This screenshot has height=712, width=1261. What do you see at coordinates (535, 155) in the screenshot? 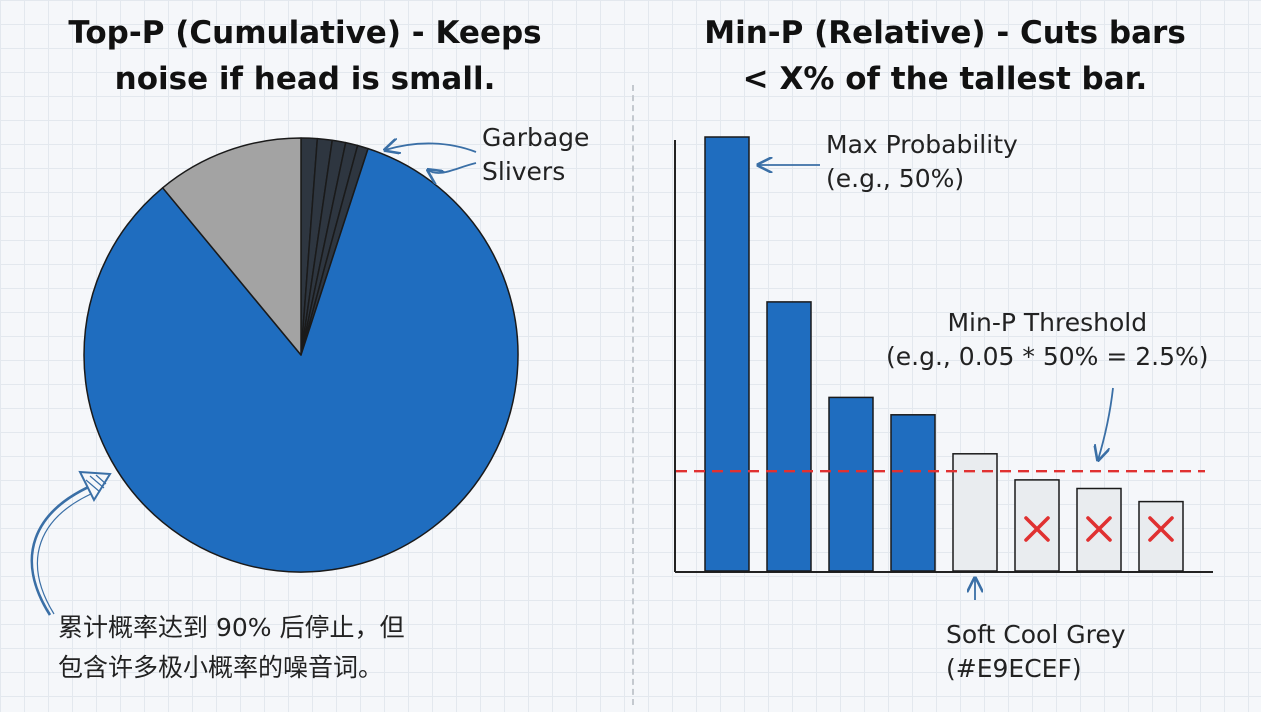
I see `garbage-slivers-label: Garbage Slivers` at bounding box center [535, 155].